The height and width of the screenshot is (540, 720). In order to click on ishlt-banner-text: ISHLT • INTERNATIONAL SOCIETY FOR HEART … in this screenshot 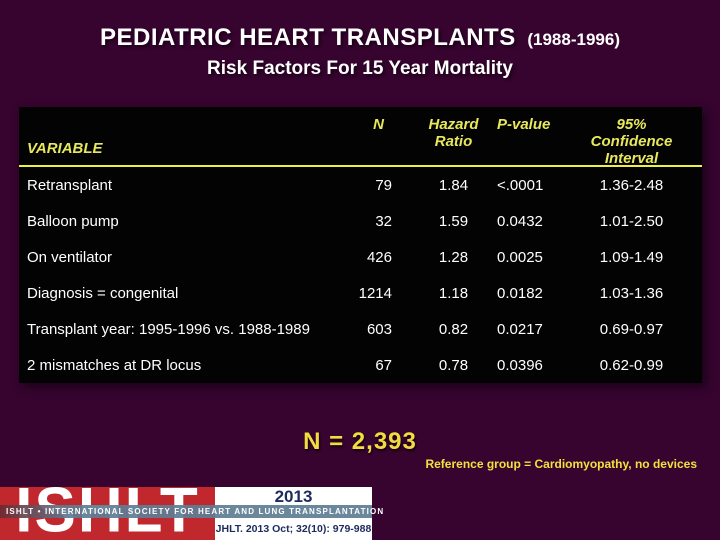, I will do `click(195, 511)`.